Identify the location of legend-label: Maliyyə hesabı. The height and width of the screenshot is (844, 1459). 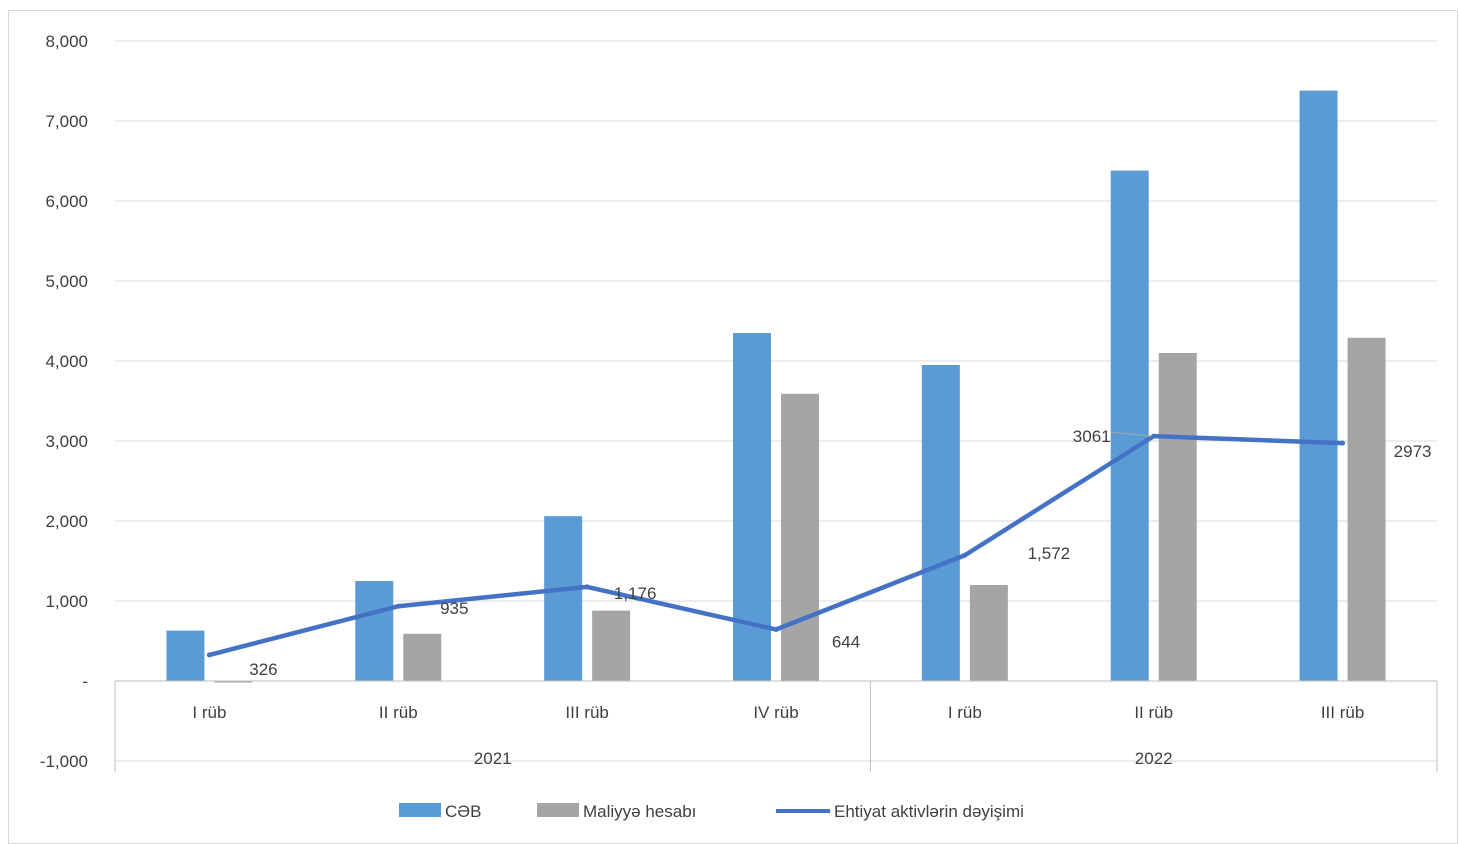
(639, 811).